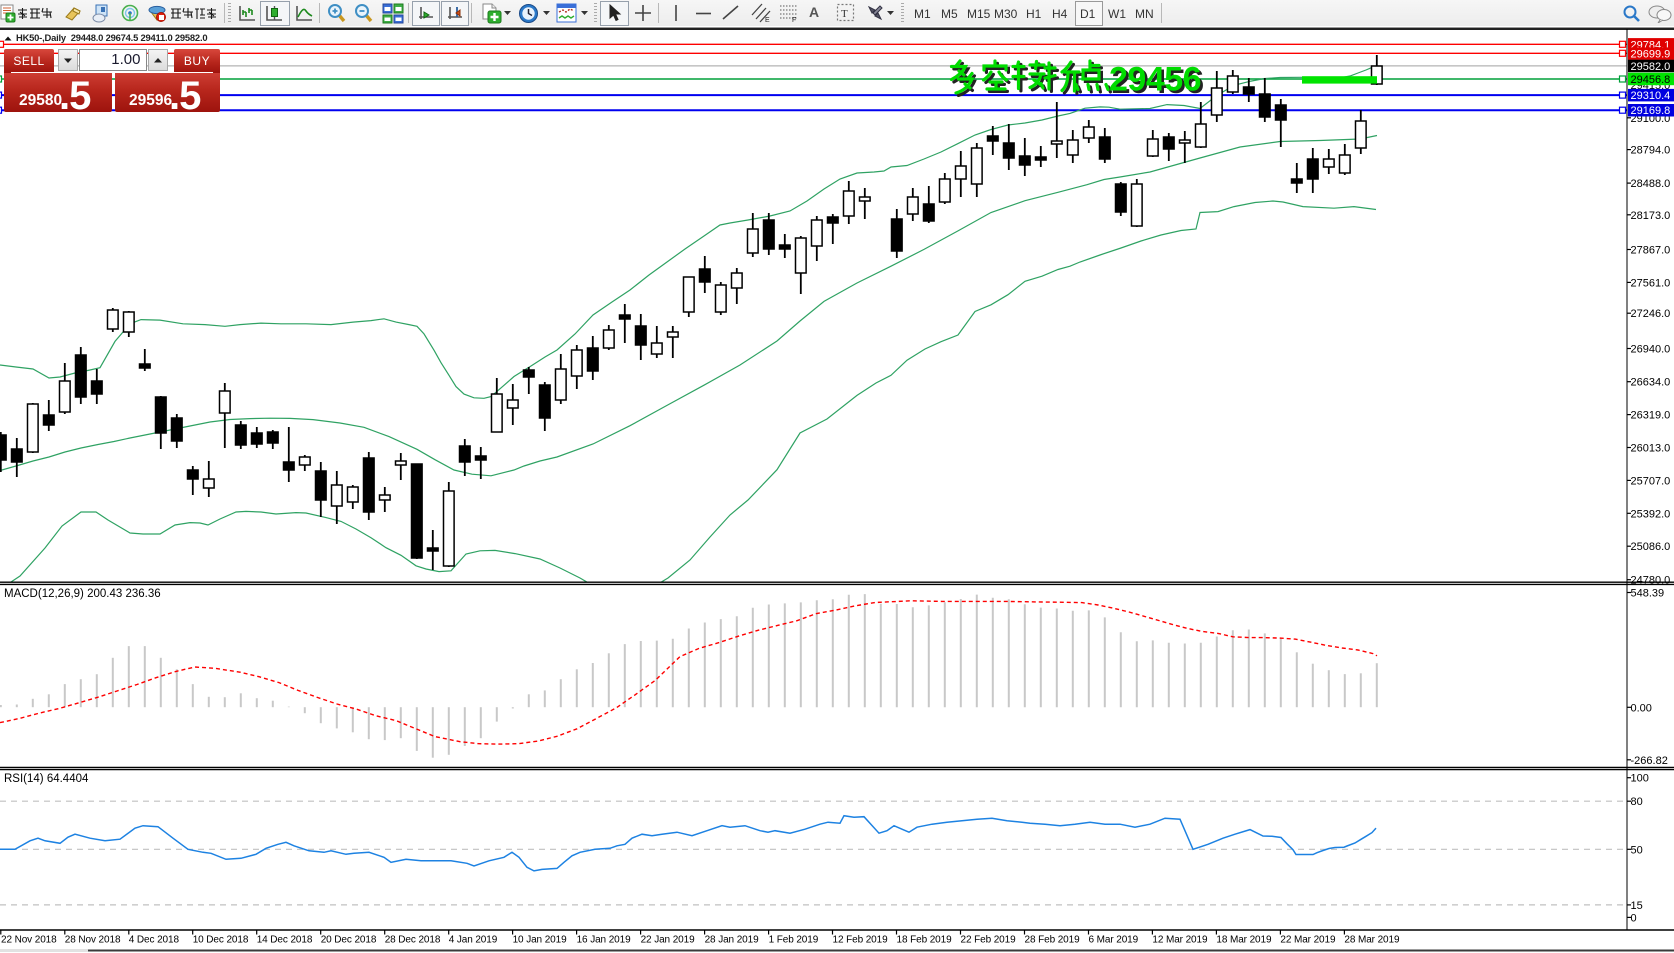 The width and height of the screenshot is (1674, 953). Describe the element at coordinates (1637, 802) in the screenshot. I see `svg-text: 80` at that location.